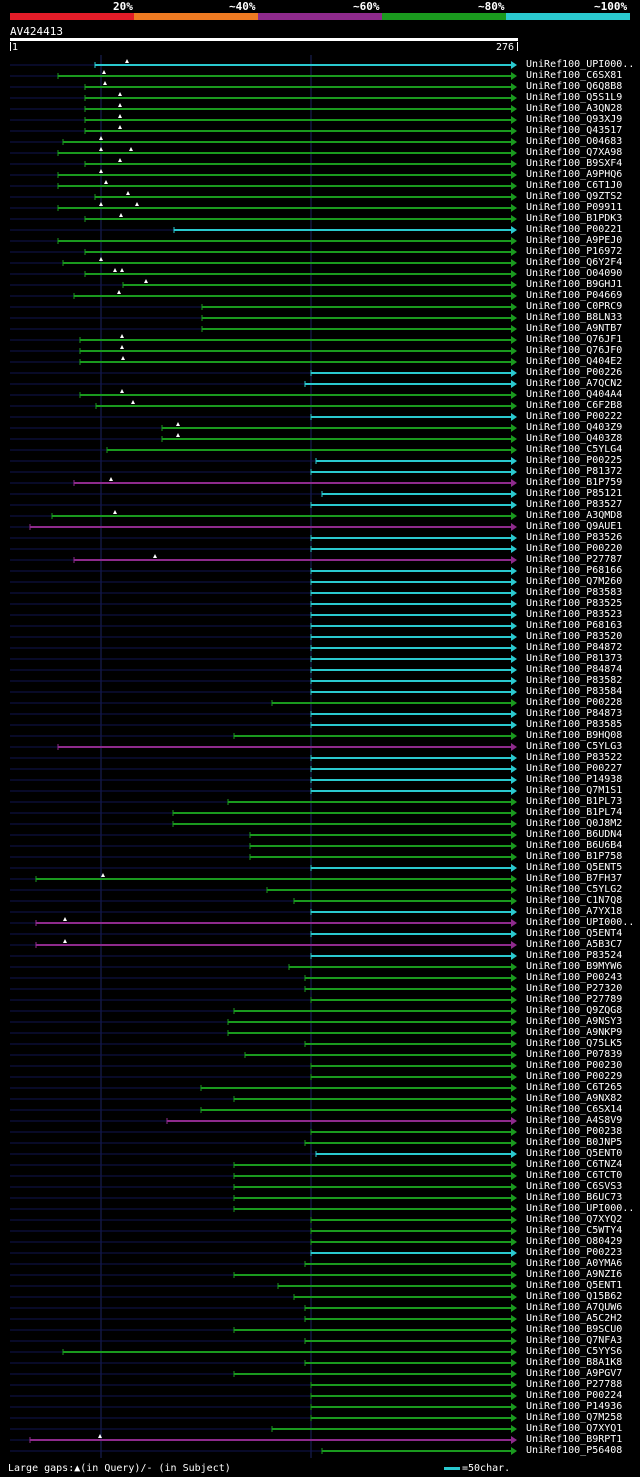 Image resolution: width=640 pixels, height=1477 pixels. What do you see at coordinates (574, 229) in the screenshot?
I see `hit-label: UniRef100_P00221` at bounding box center [574, 229].